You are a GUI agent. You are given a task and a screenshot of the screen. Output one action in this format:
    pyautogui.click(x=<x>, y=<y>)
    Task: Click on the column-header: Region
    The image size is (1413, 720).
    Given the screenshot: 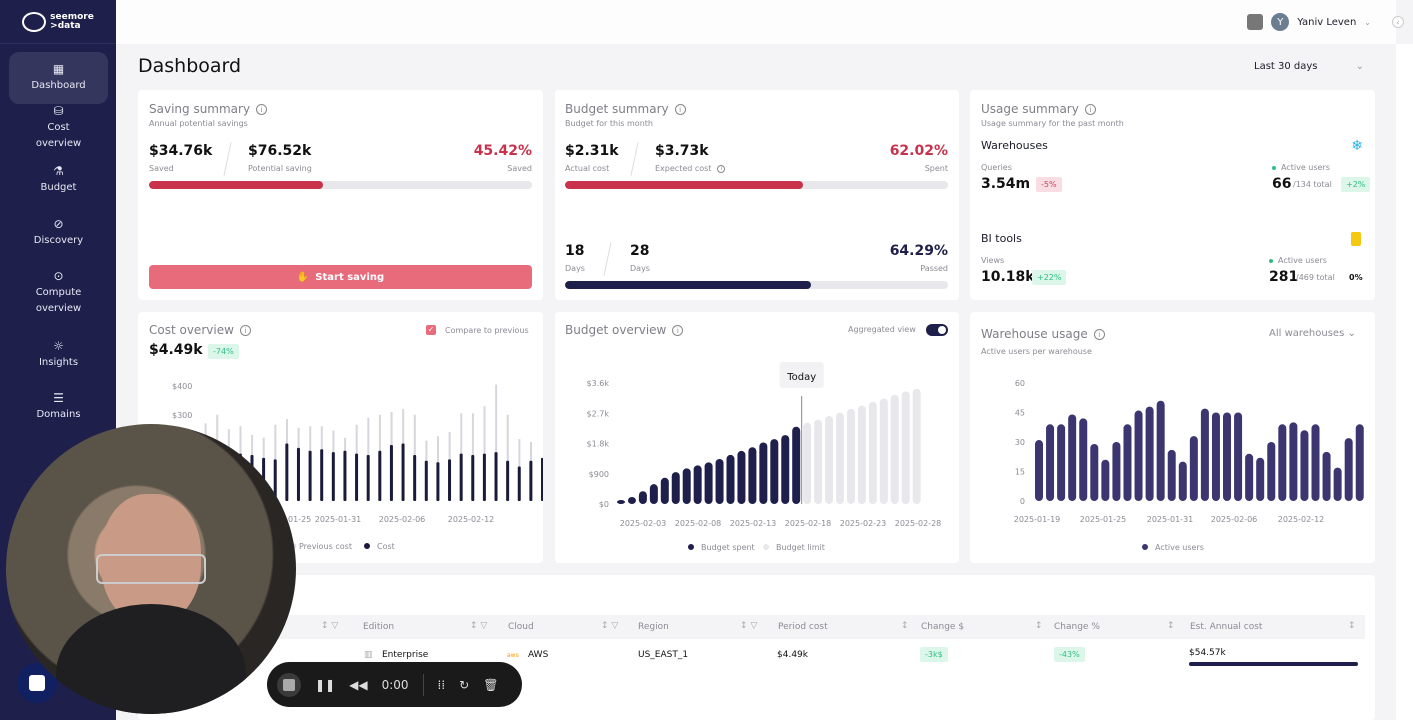 What is the action you would take?
    pyautogui.click(x=653, y=627)
    